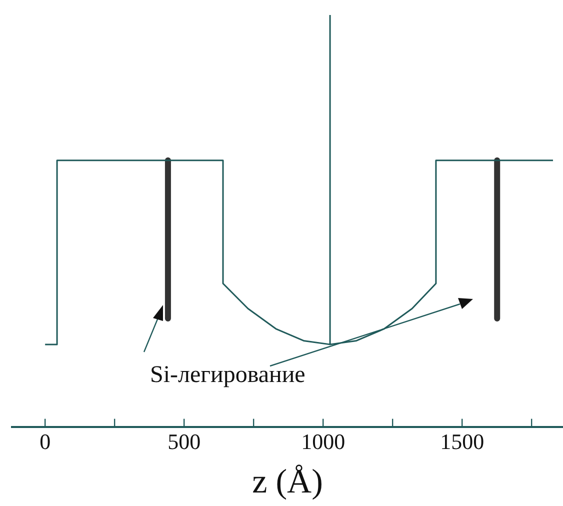 Image resolution: width=563 pixels, height=506 pixels. What do you see at coordinates (228, 375) in the screenshot?
I see `annotation: Si-легирование` at bounding box center [228, 375].